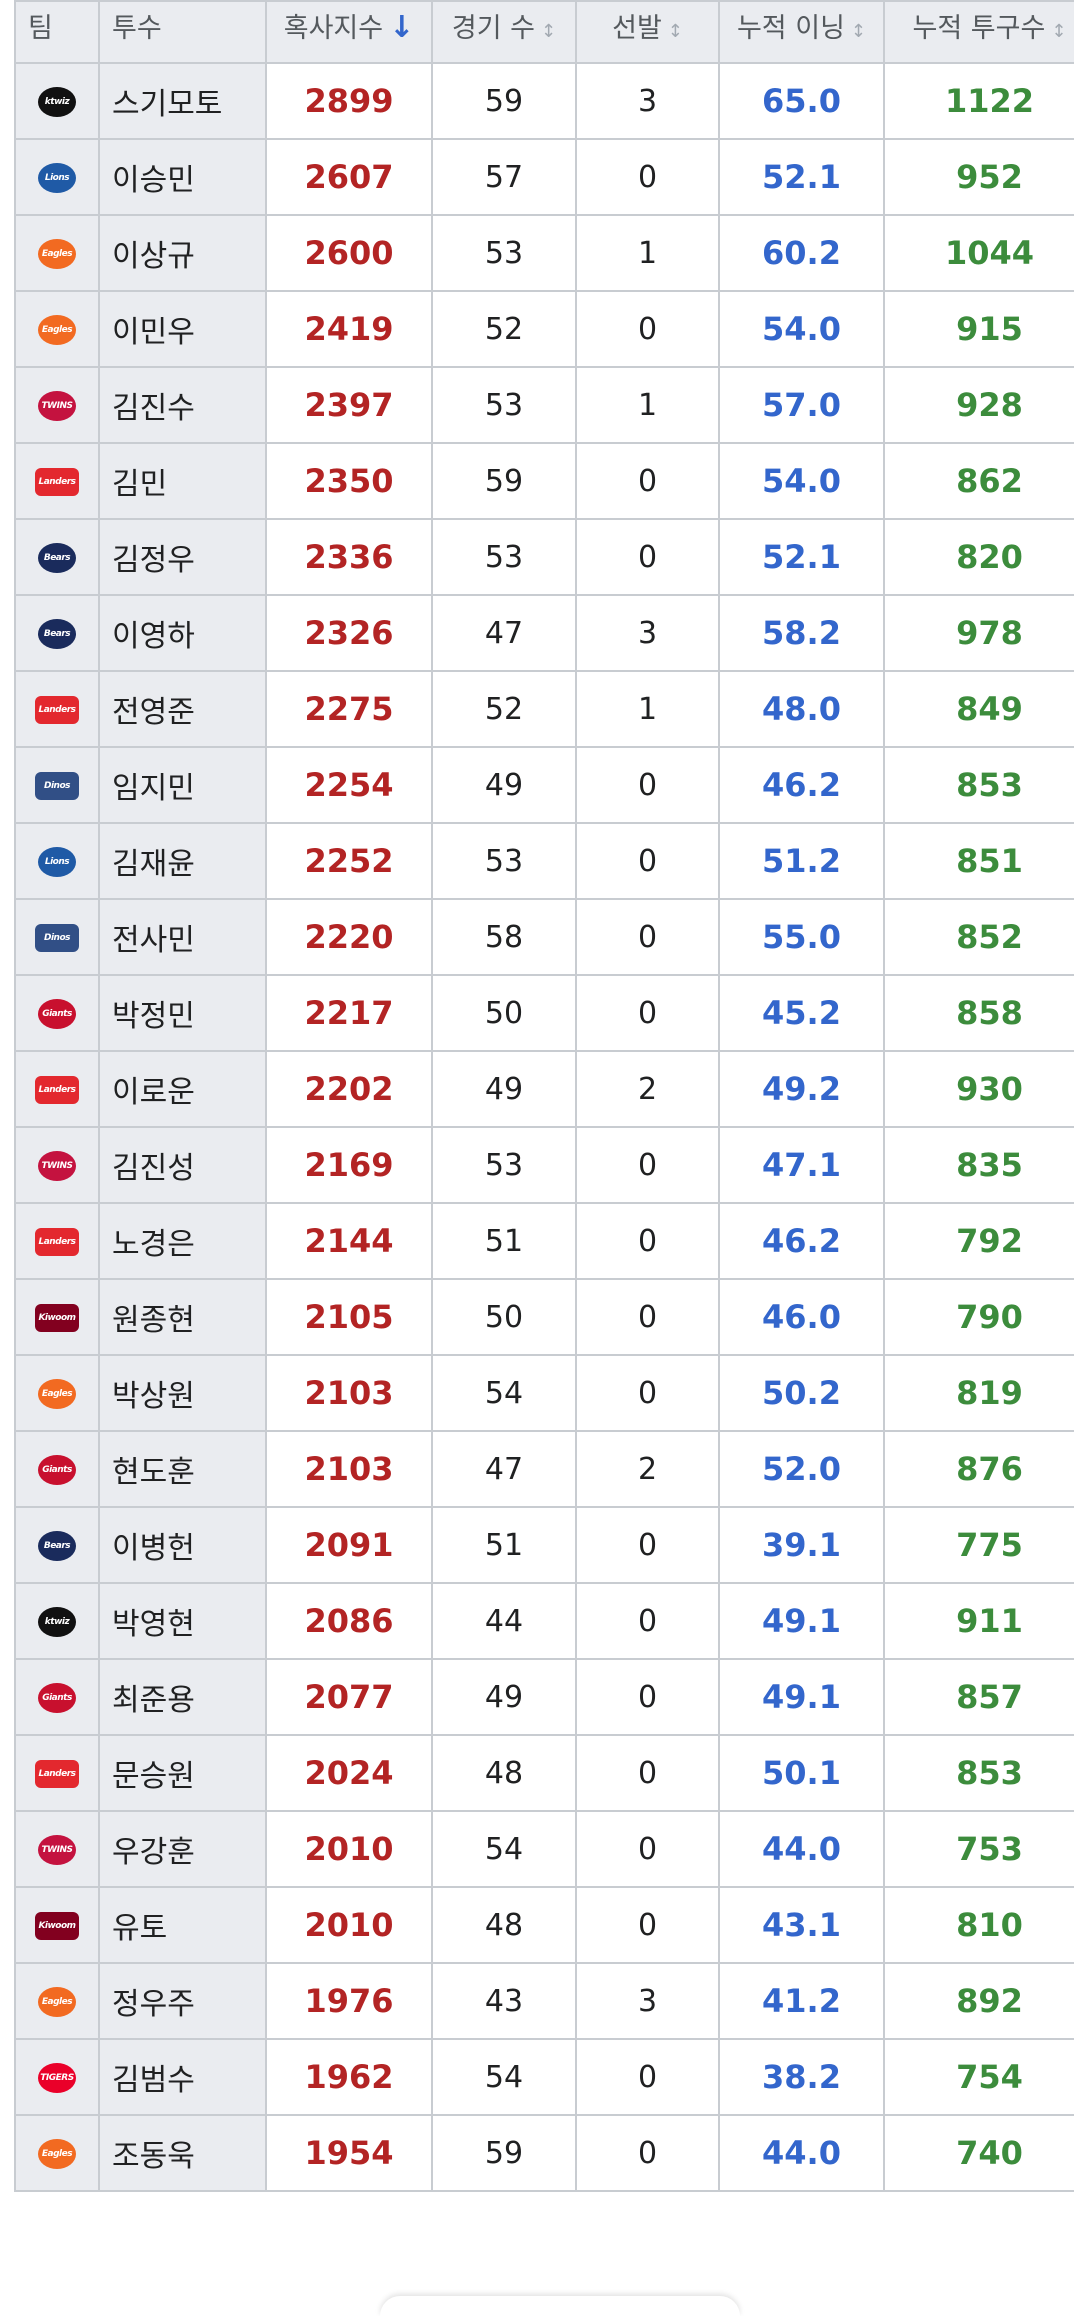 Image resolution: width=1074 pixels, height=2316 pixels. Describe the element at coordinates (182, 1241) in the screenshot. I see `pitcher-name-cell: 노경은` at that location.